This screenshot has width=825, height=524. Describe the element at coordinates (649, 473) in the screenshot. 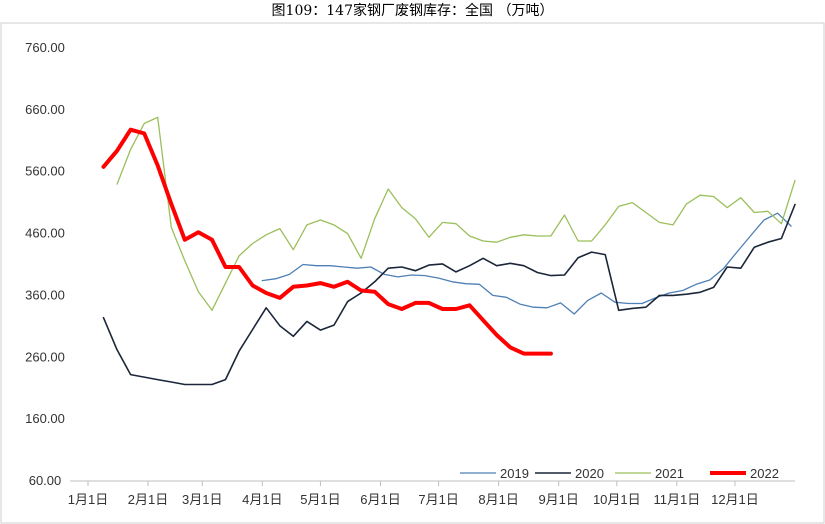

I see `legend-item-2021: 2021` at that location.